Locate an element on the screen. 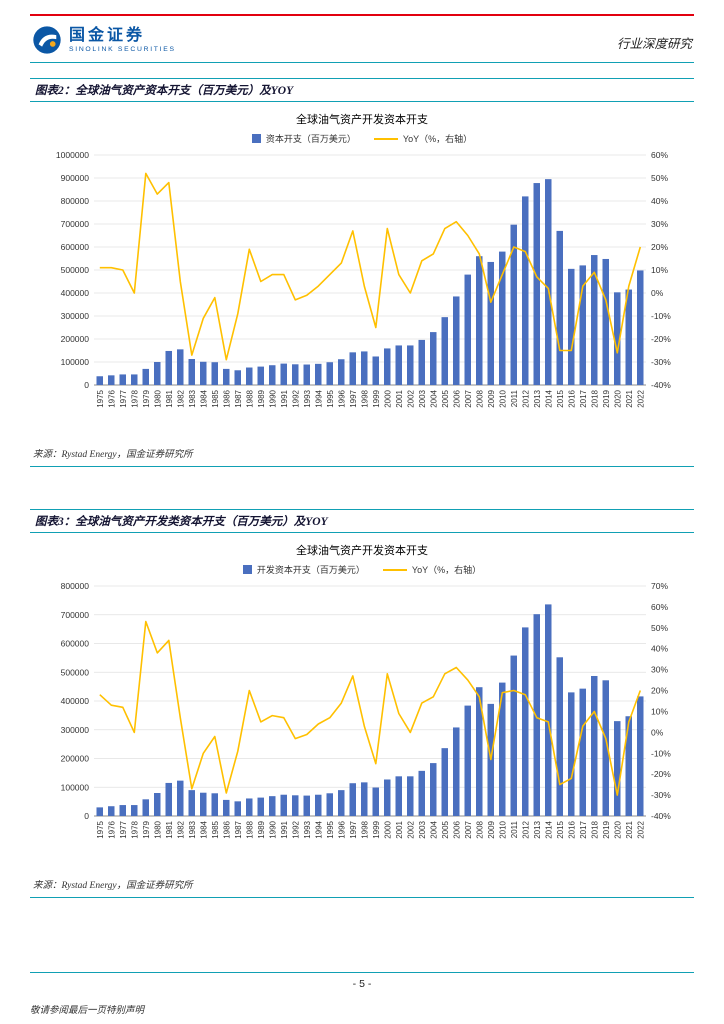 The width and height of the screenshot is (724, 1024). x-axis-label: 1981 is located at coordinates (169, 398).